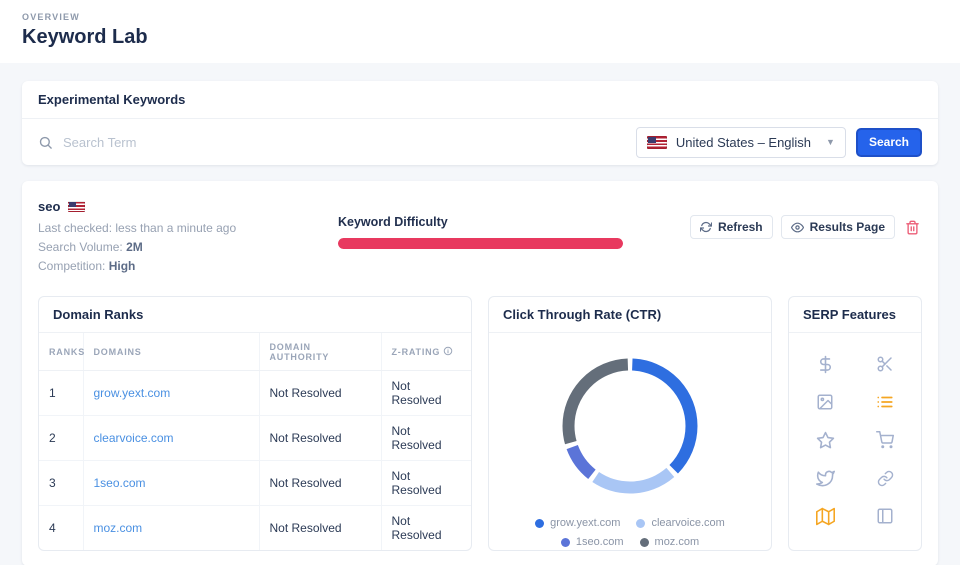 The height and width of the screenshot is (565, 960). What do you see at coordinates (677, 542) in the screenshot?
I see `legend-label: moz.com` at bounding box center [677, 542].